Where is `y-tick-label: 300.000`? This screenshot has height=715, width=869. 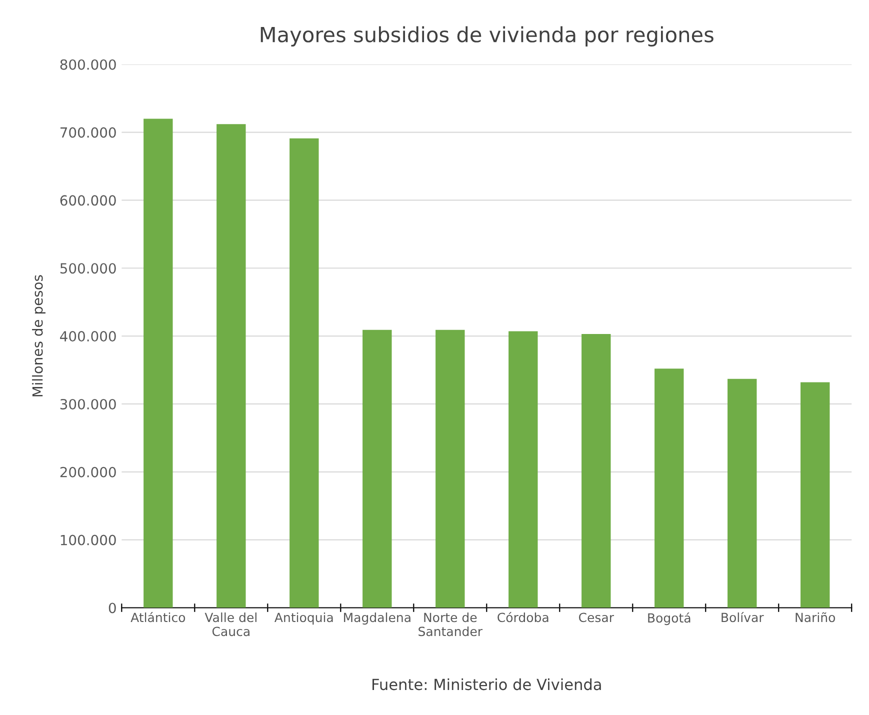
y-tick-label: 300.000 is located at coordinates (88, 404).